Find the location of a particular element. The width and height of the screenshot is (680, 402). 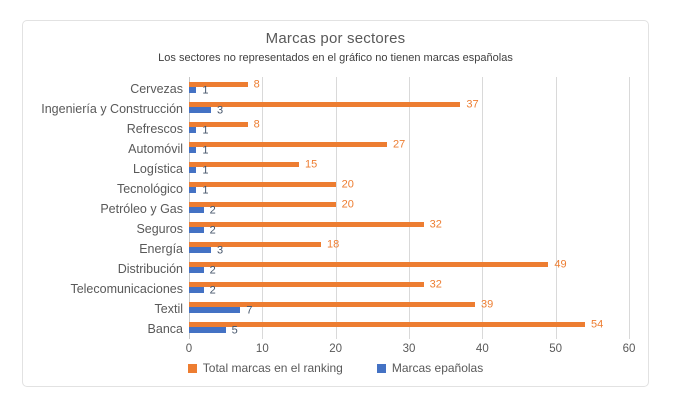

bar-row-6: Petróleo y Gas 20 2 is located at coordinates (364, 208).